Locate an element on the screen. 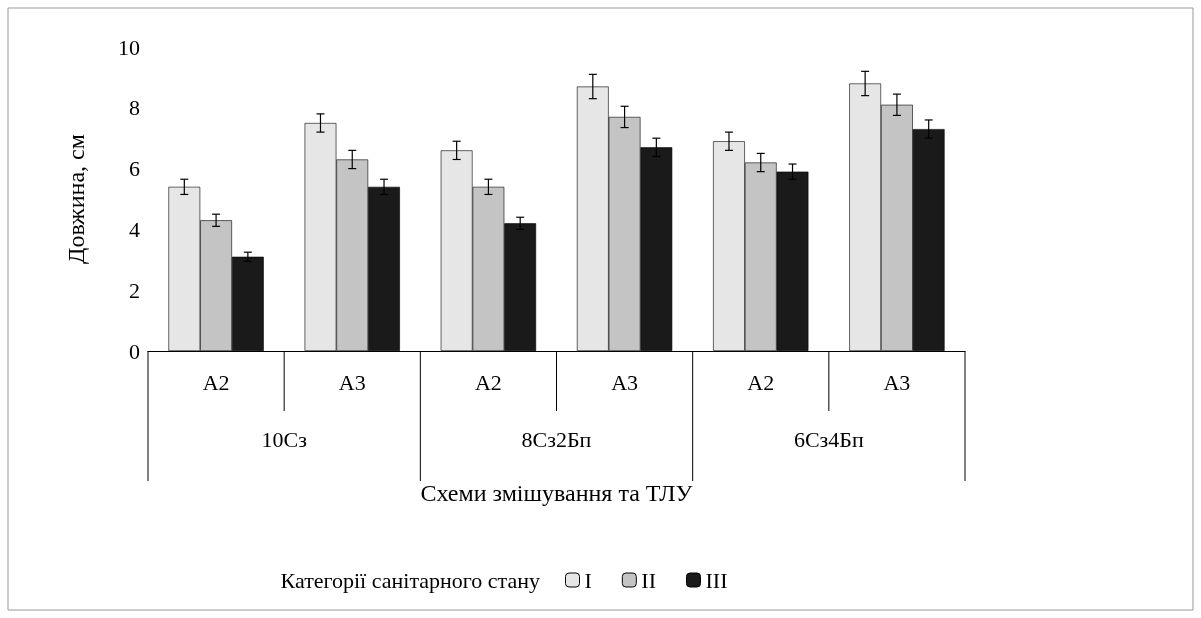 Image resolution: width=1201 pixels, height=618 pixels. text: 10Сз is located at coordinates (284, 439).